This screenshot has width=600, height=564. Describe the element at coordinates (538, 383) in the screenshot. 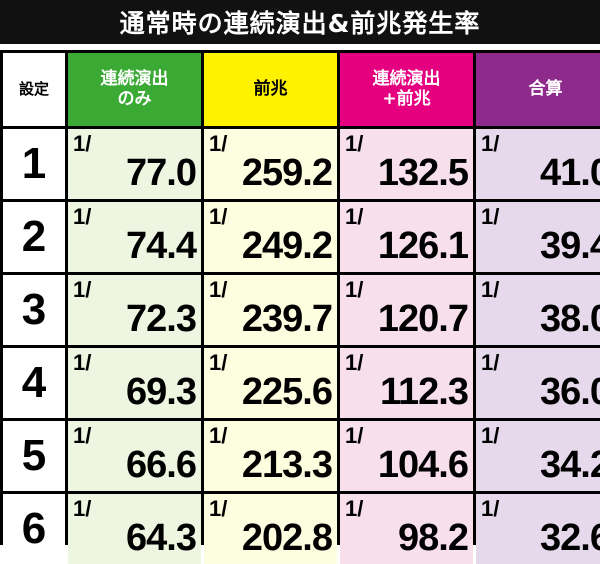

I see `rate-cell: 1/36.0` at that location.